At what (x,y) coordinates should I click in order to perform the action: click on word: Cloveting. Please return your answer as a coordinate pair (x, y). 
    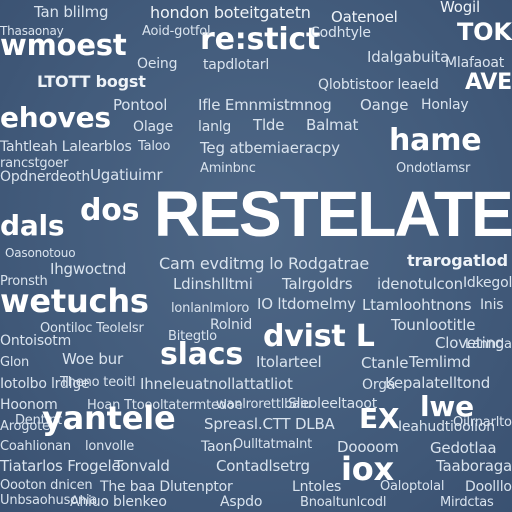
    Looking at the image, I should click on (470, 343).